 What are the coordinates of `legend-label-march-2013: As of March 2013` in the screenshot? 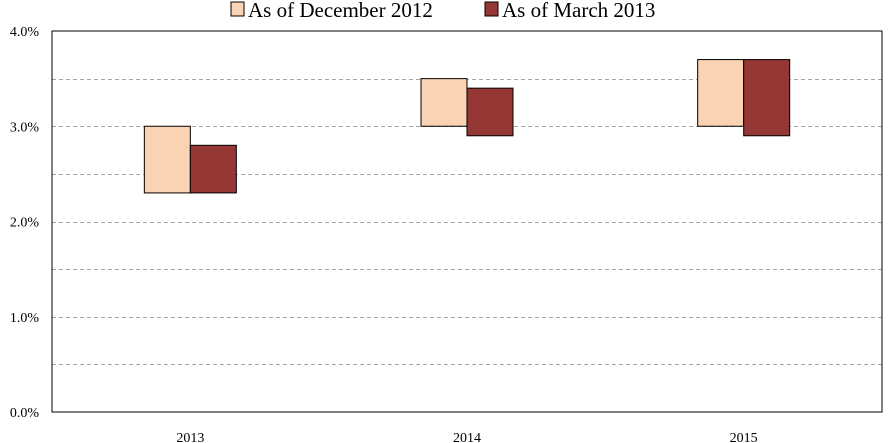 It's located at (578, 11).